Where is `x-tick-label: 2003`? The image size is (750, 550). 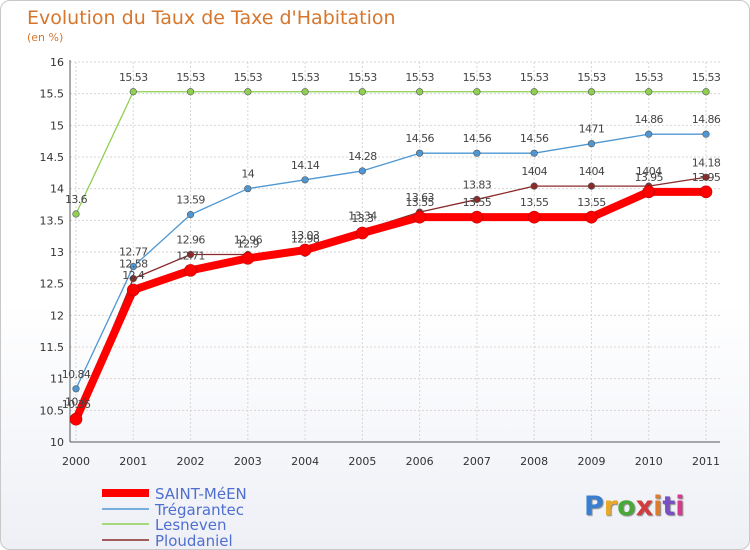 x-tick-label: 2003 is located at coordinates (248, 461).